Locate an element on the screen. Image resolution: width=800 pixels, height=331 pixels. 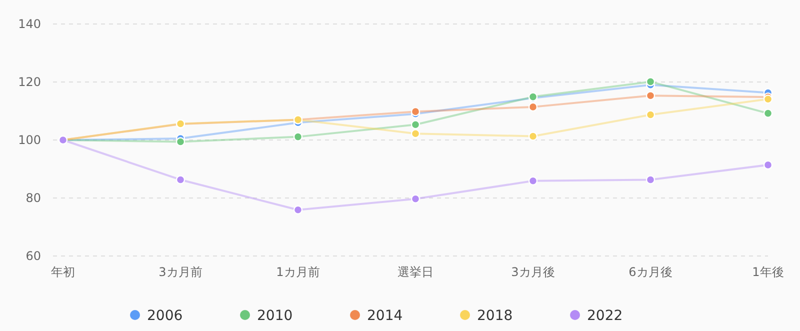
x-tick-label: 1年後 is located at coordinates (768, 272).